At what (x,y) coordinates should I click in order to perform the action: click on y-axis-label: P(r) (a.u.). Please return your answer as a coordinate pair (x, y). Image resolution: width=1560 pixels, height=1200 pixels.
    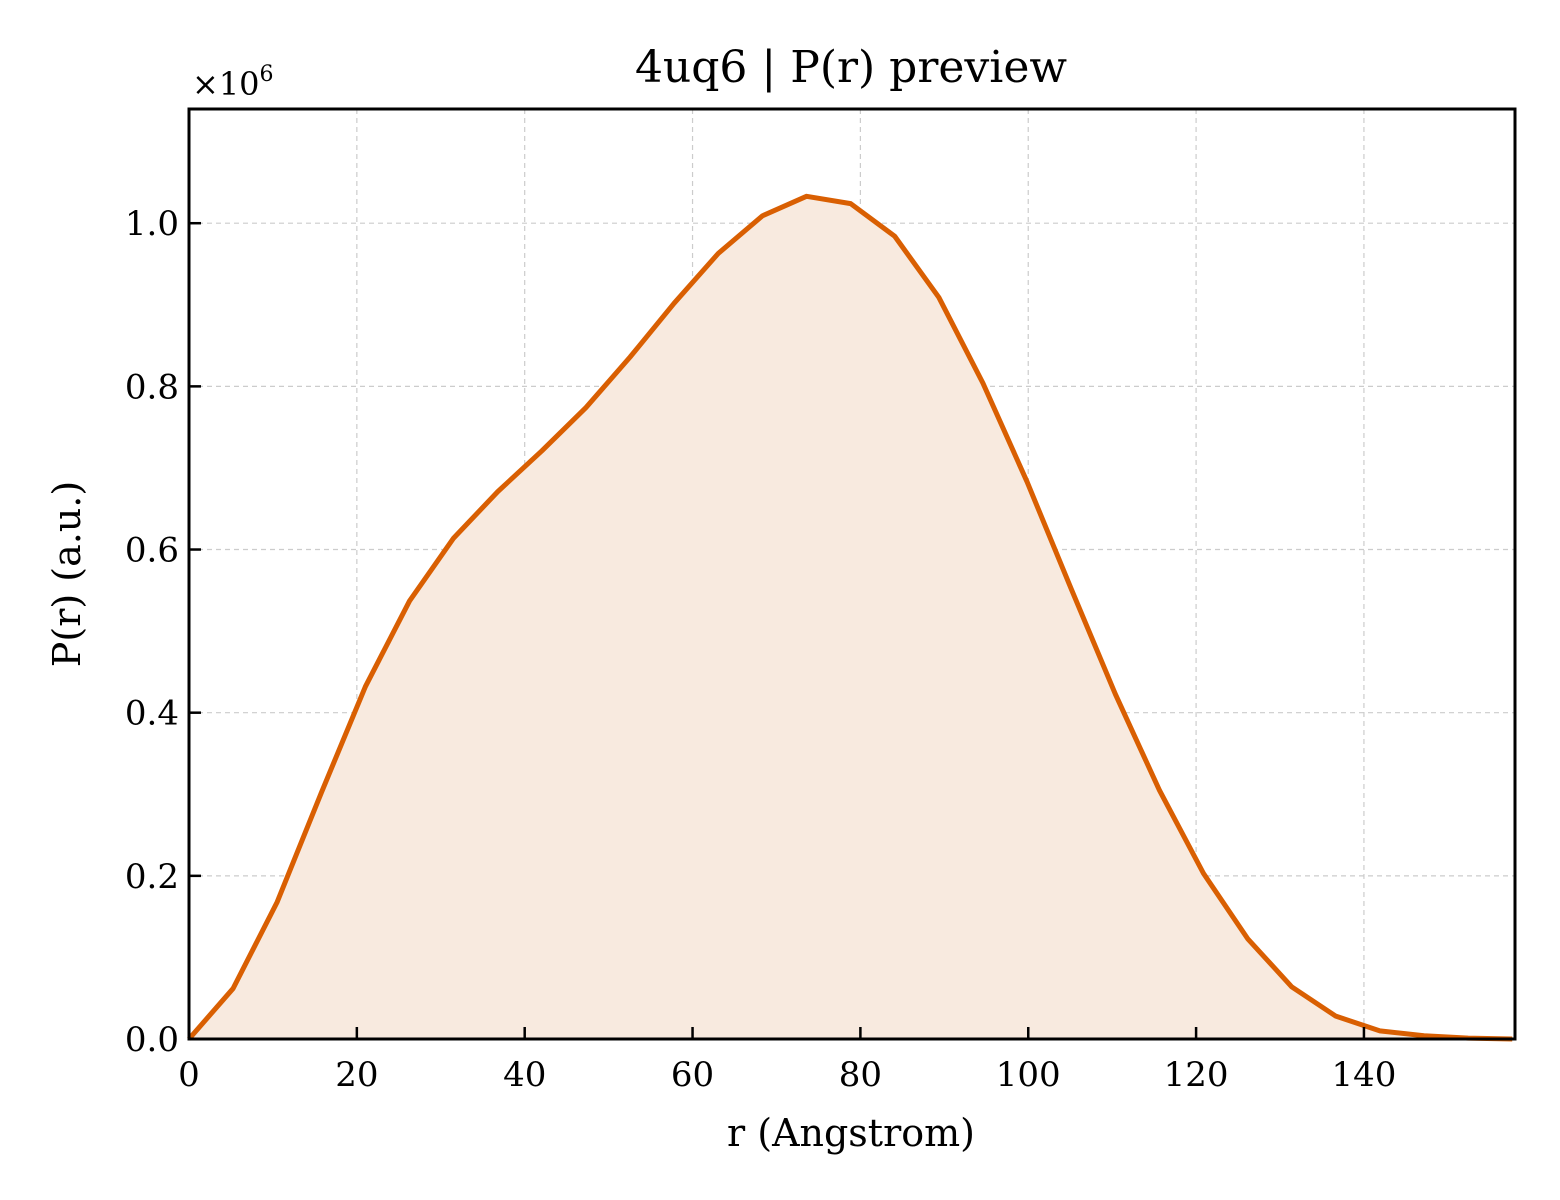
    Looking at the image, I should click on (67, 574).